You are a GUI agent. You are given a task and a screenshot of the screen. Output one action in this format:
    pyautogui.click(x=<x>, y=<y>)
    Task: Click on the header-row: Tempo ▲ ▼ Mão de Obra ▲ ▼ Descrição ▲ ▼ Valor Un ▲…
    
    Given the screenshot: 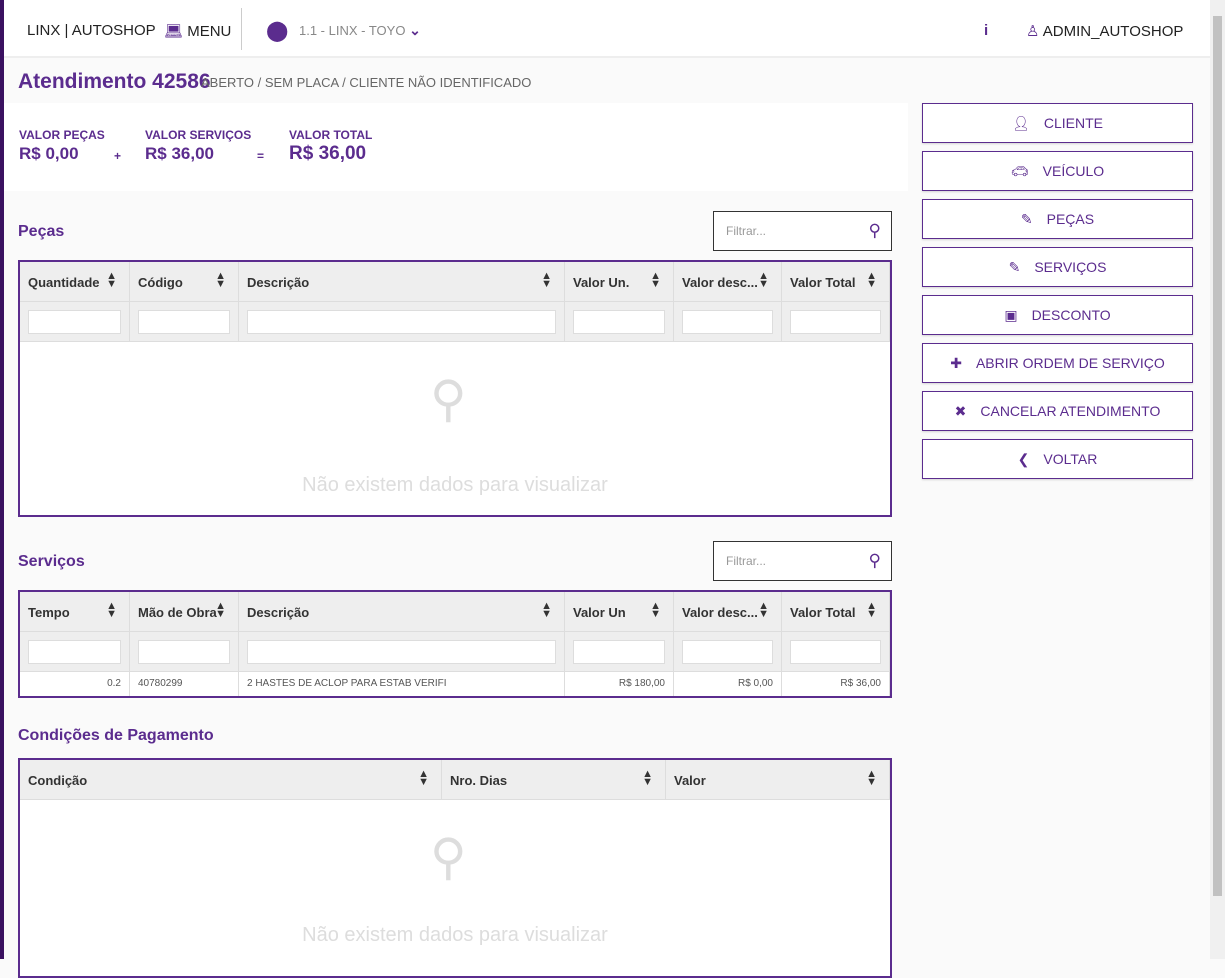 What is the action you would take?
    pyautogui.click(x=455, y=612)
    